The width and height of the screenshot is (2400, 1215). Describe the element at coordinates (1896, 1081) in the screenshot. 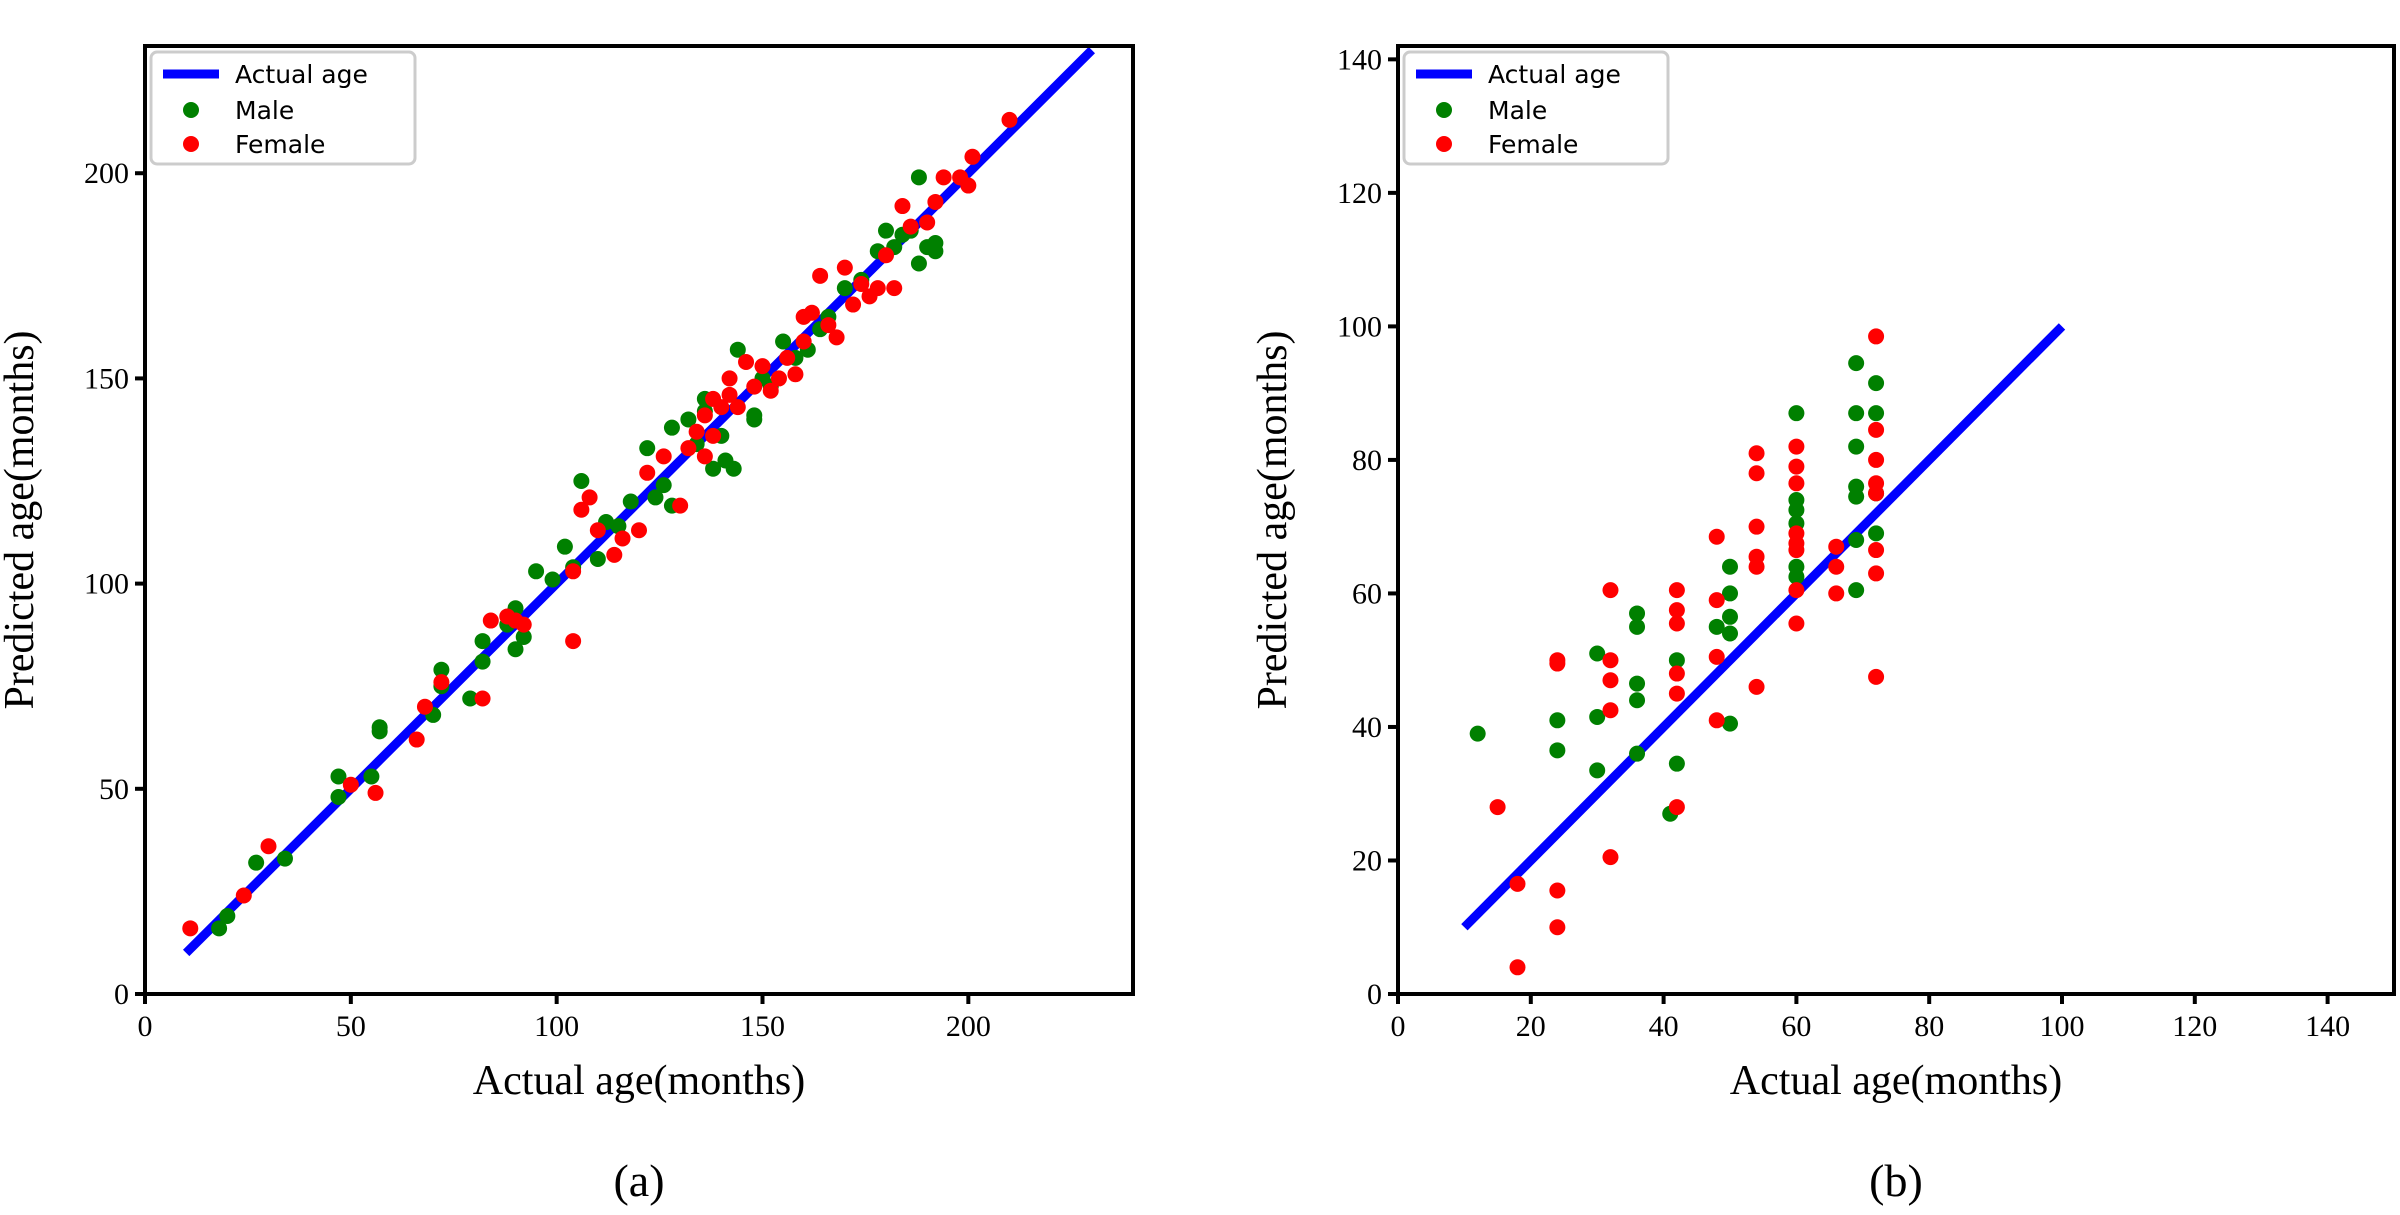

I see `x-axis-label: Actual age(months)` at that location.